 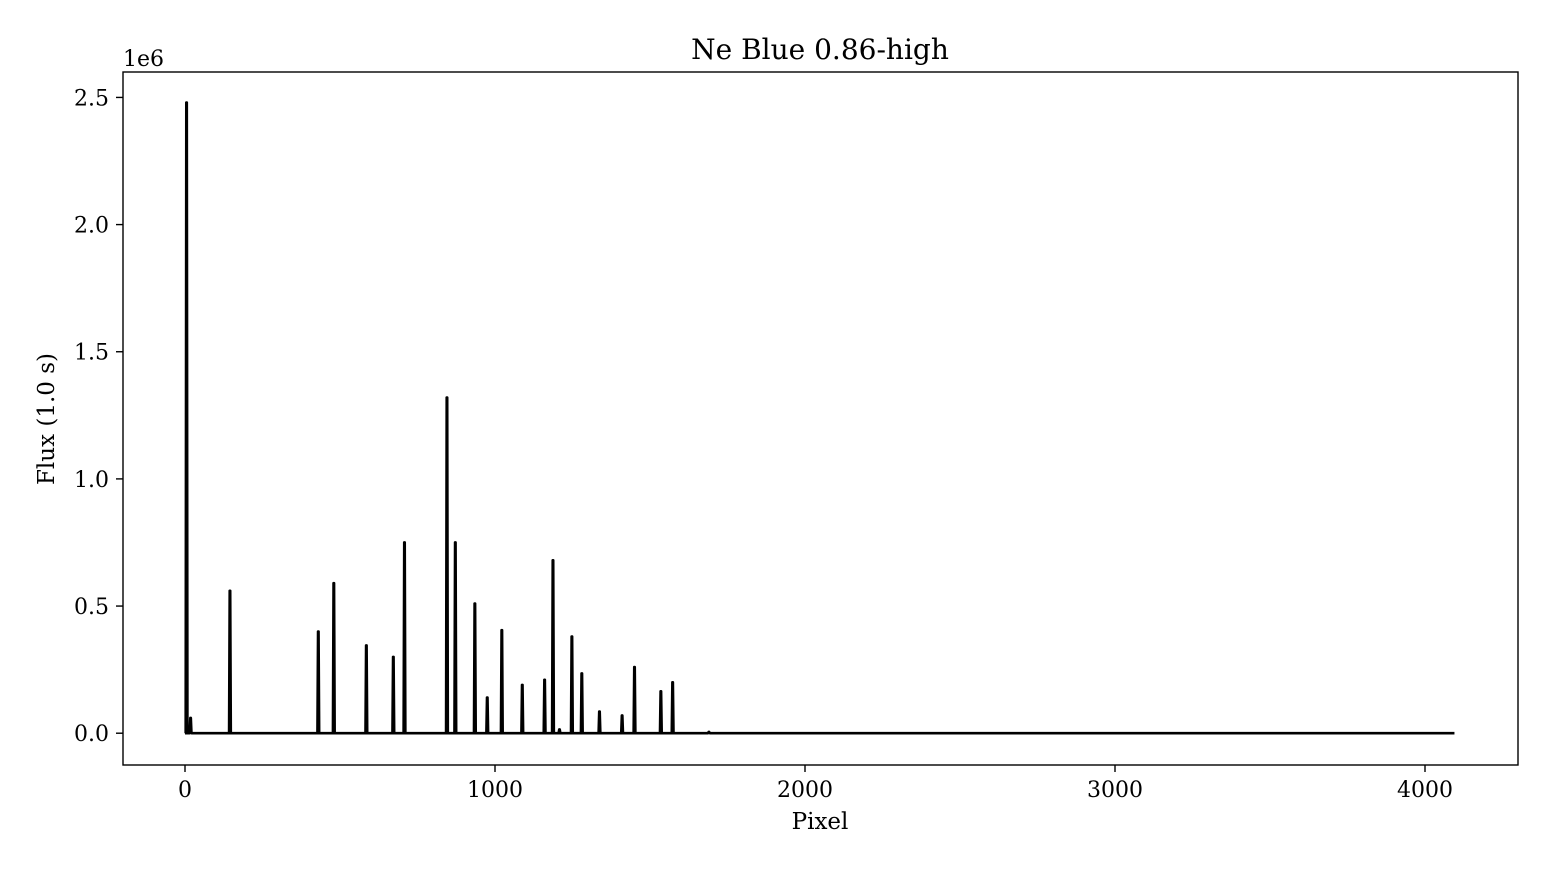 I want to click on x-axis: 0 1000 2000 3000 4000, so click(x=815, y=784).